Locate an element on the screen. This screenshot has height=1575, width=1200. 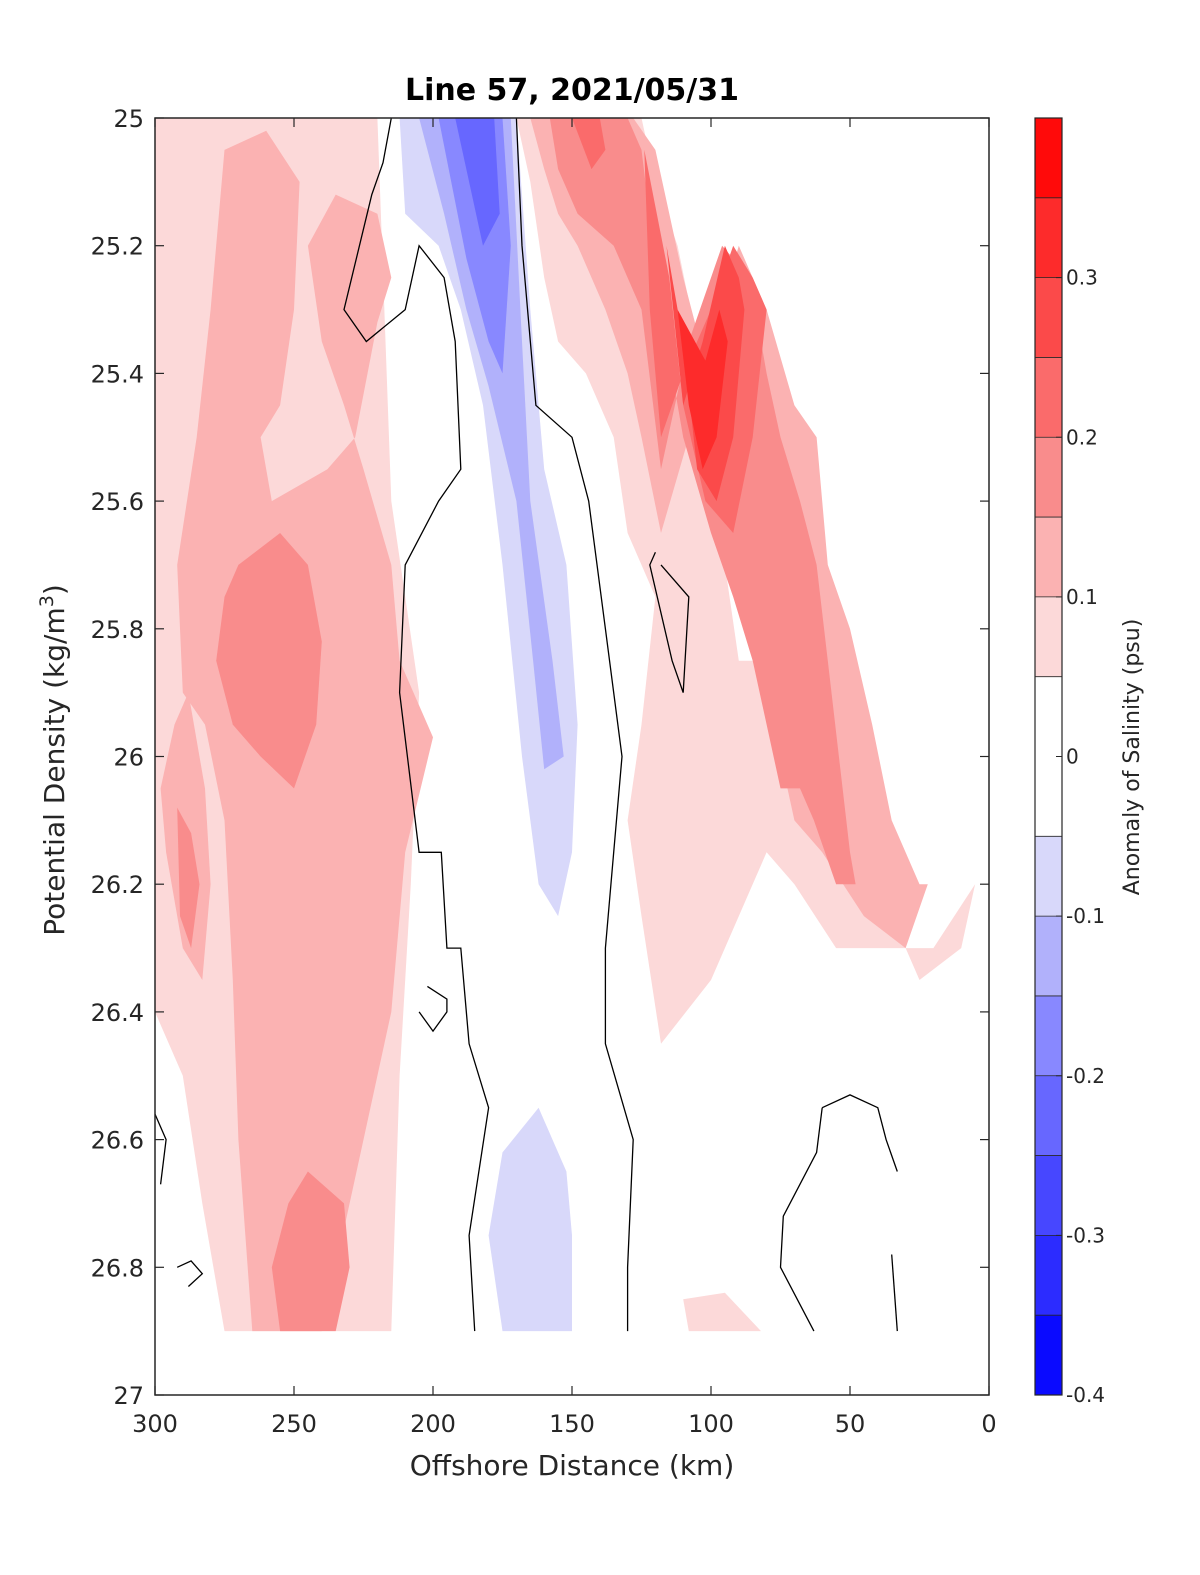
x-tick-label: 0 is located at coordinates (988, 1424).